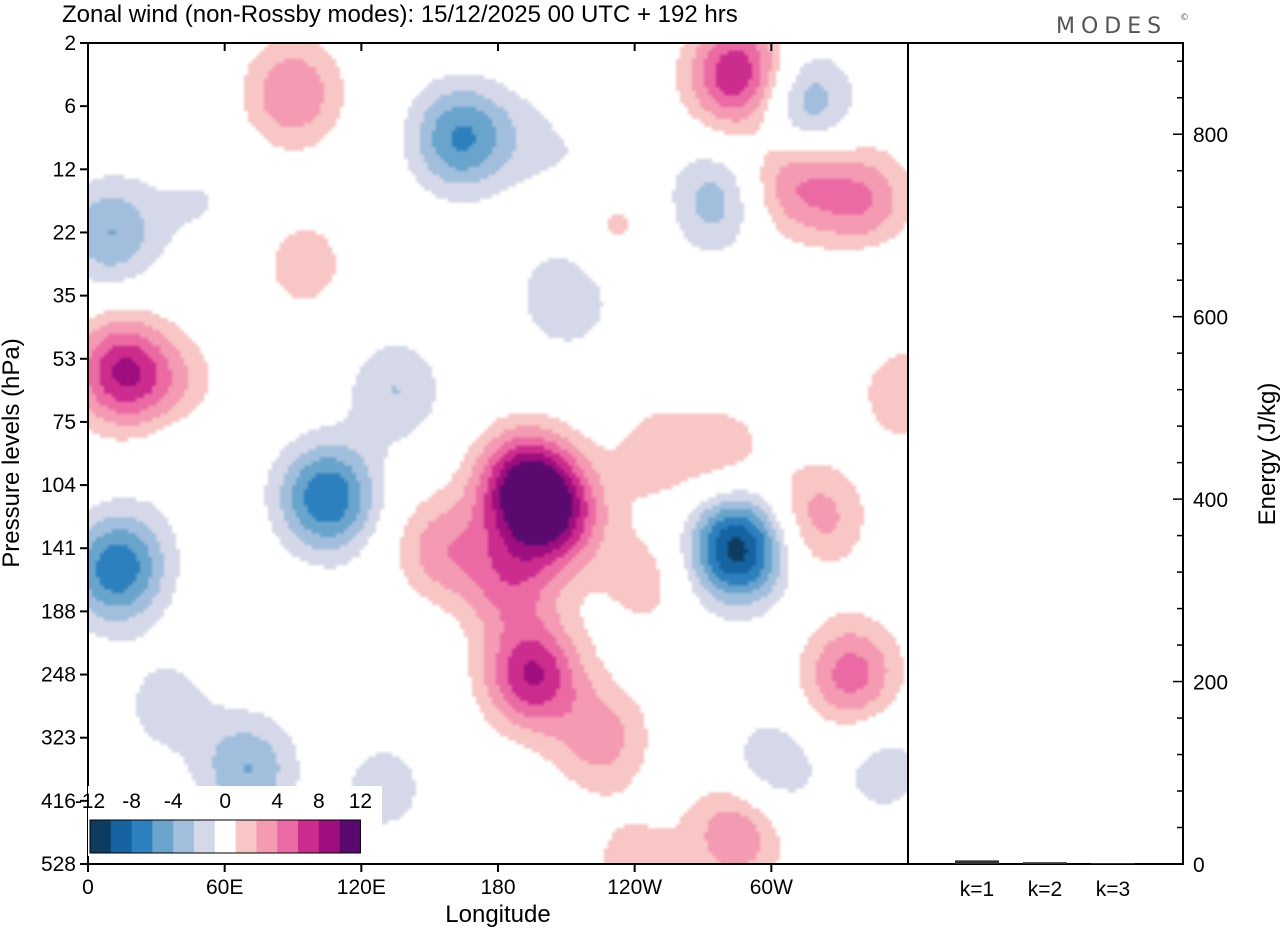 This screenshot has width=1280, height=930. Describe the element at coordinates (70, 106) in the screenshot. I see `y-tick-label: 6` at that location.